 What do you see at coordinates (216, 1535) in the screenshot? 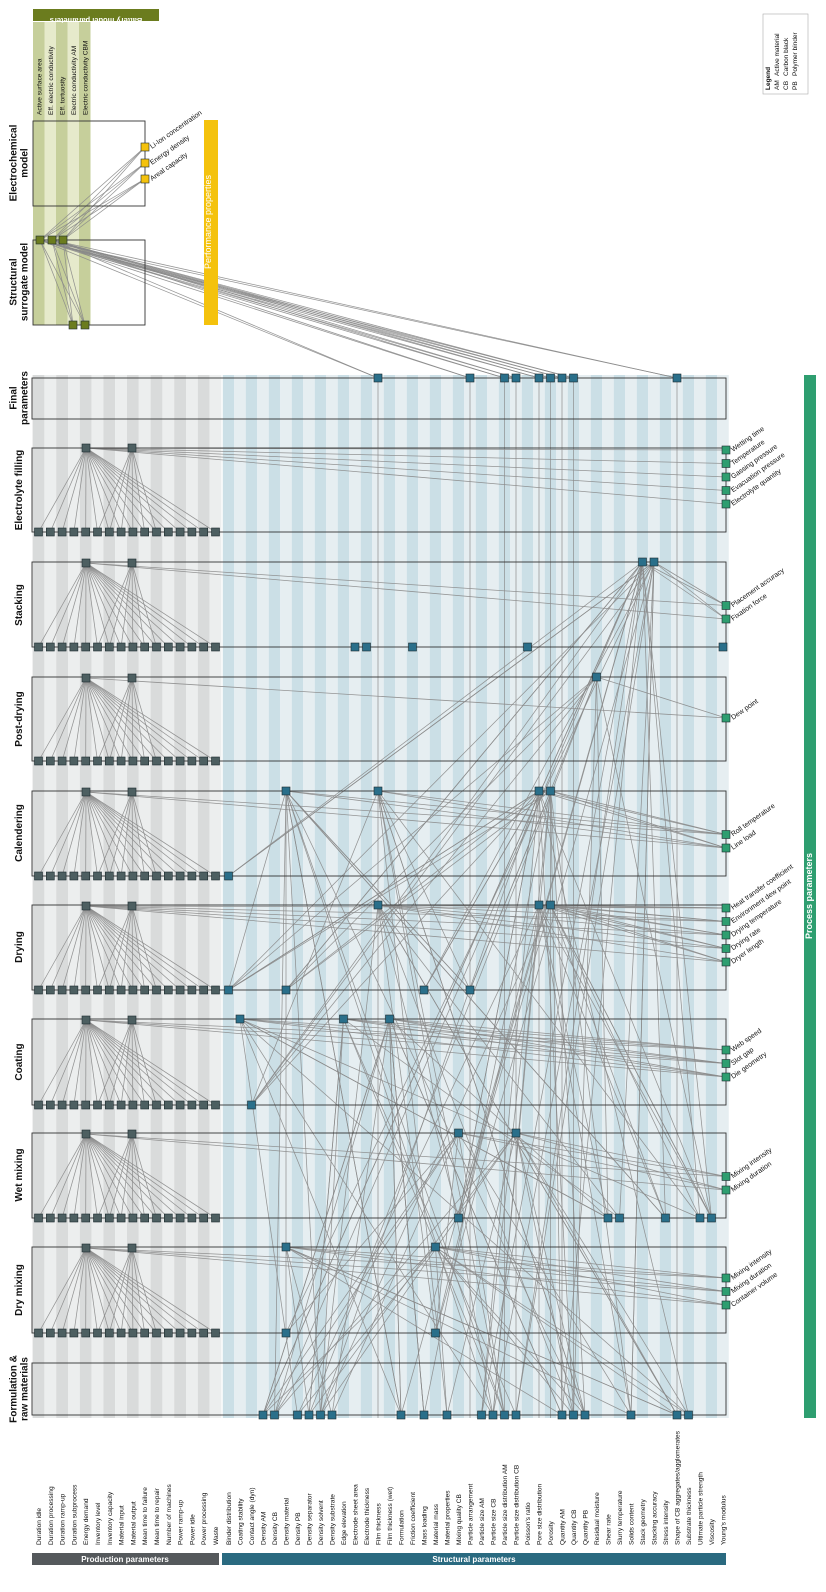
I see `production-parameter-label: Waste` at bounding box center [216, 1535].